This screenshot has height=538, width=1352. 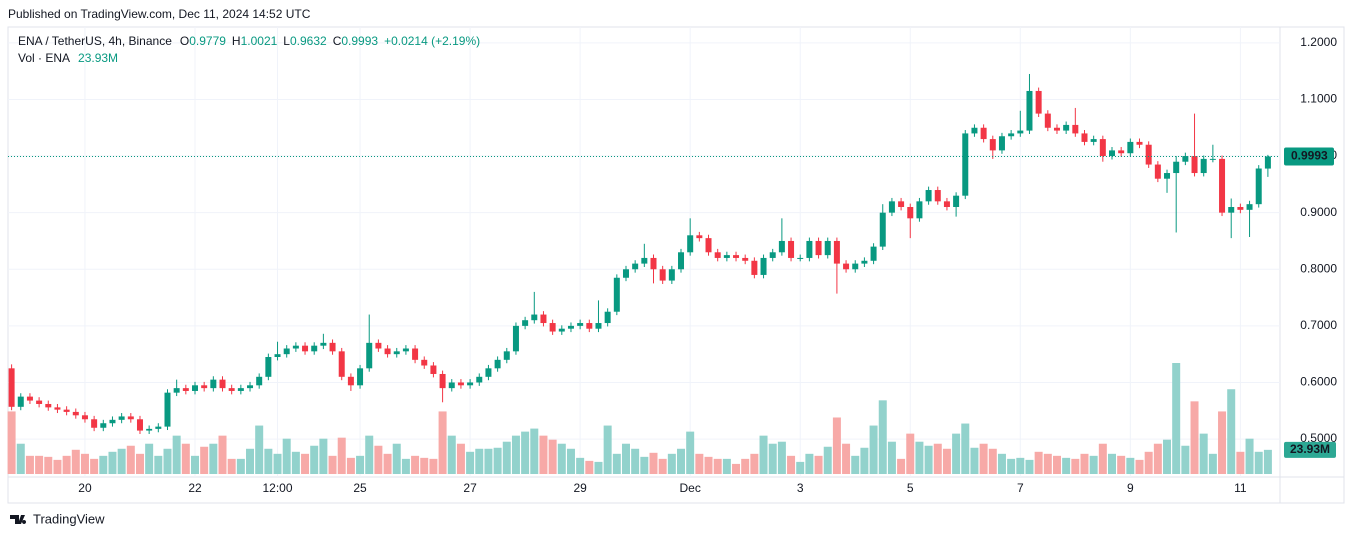 I want to click on x-tick-label: 5, so click(x=910, y=488).